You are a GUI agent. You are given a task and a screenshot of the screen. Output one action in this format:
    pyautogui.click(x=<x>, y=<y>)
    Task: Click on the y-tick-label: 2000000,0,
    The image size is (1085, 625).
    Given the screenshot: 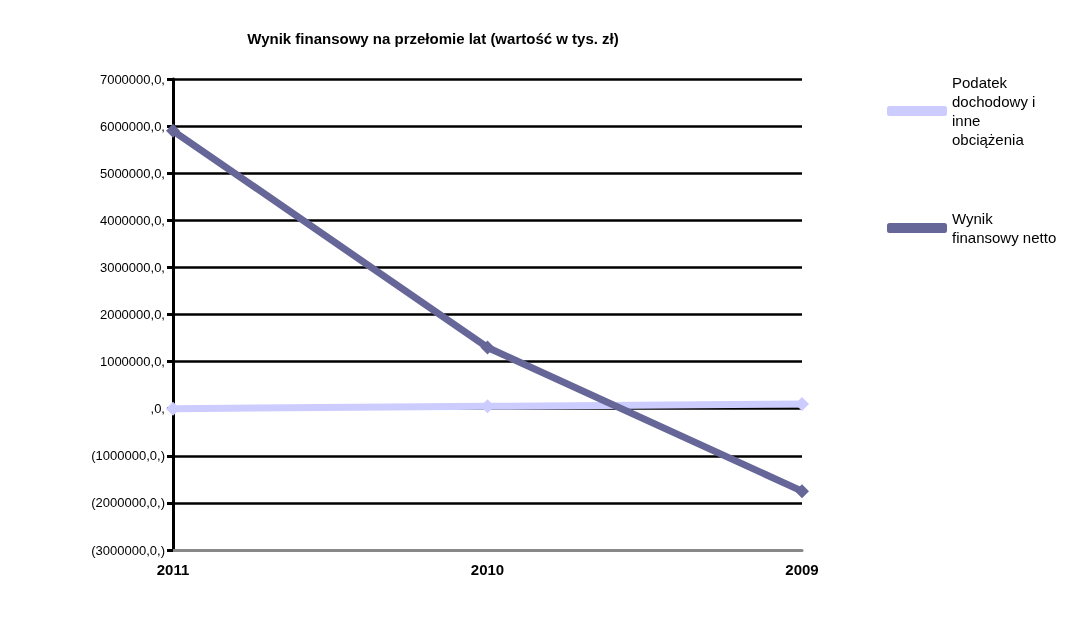 What is the action you would take?
    pyautogui.click(x=132, y=314)
    